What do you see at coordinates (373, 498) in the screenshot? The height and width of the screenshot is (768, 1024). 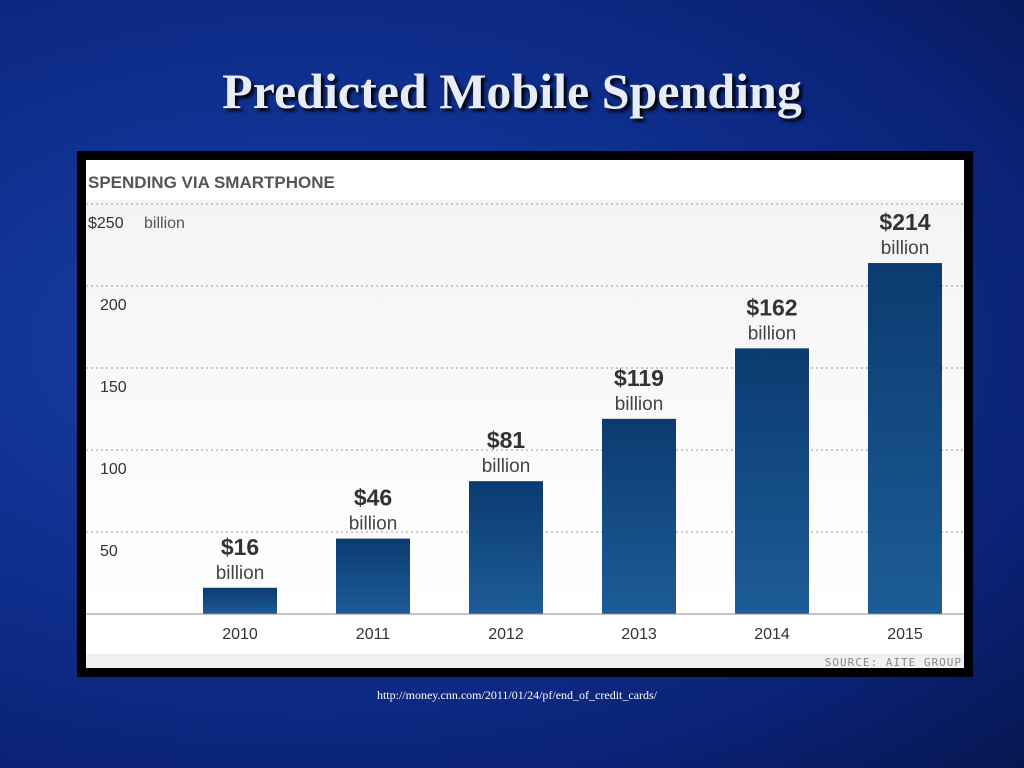 I see `data-label-value-2011: $46` at bounding box center [373, 498].